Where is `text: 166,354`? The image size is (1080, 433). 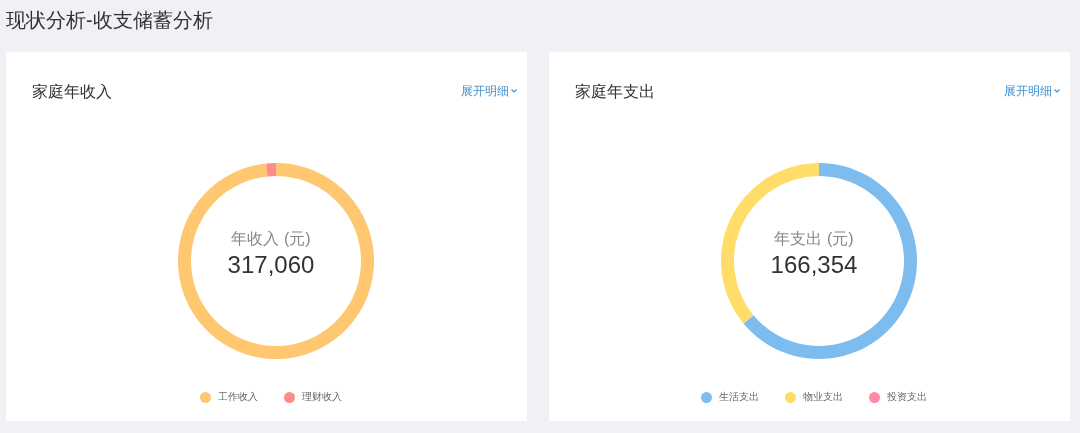
text: 166,354 is located at coordinates (814, 265).